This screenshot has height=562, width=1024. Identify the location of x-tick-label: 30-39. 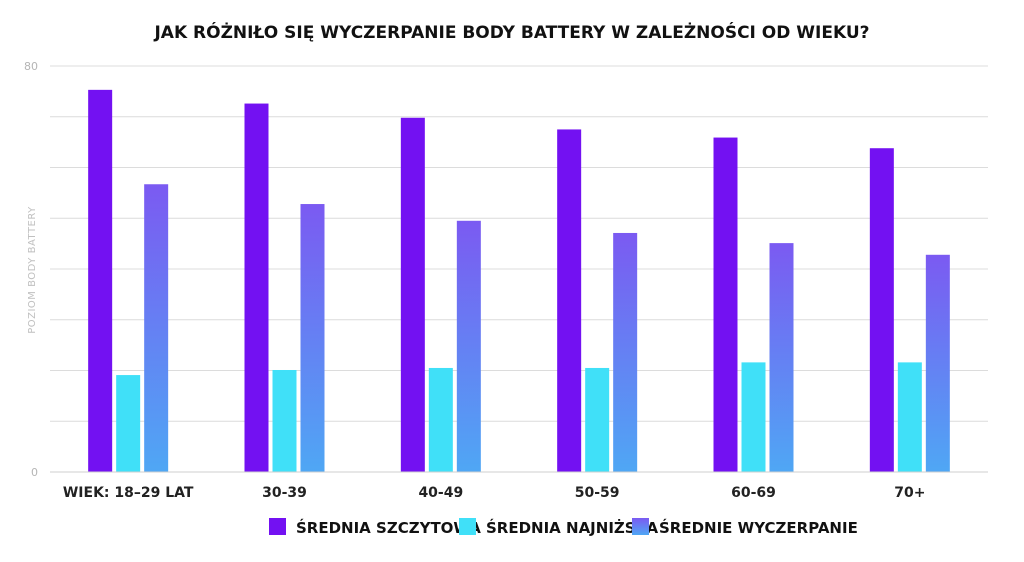
(284, 493).